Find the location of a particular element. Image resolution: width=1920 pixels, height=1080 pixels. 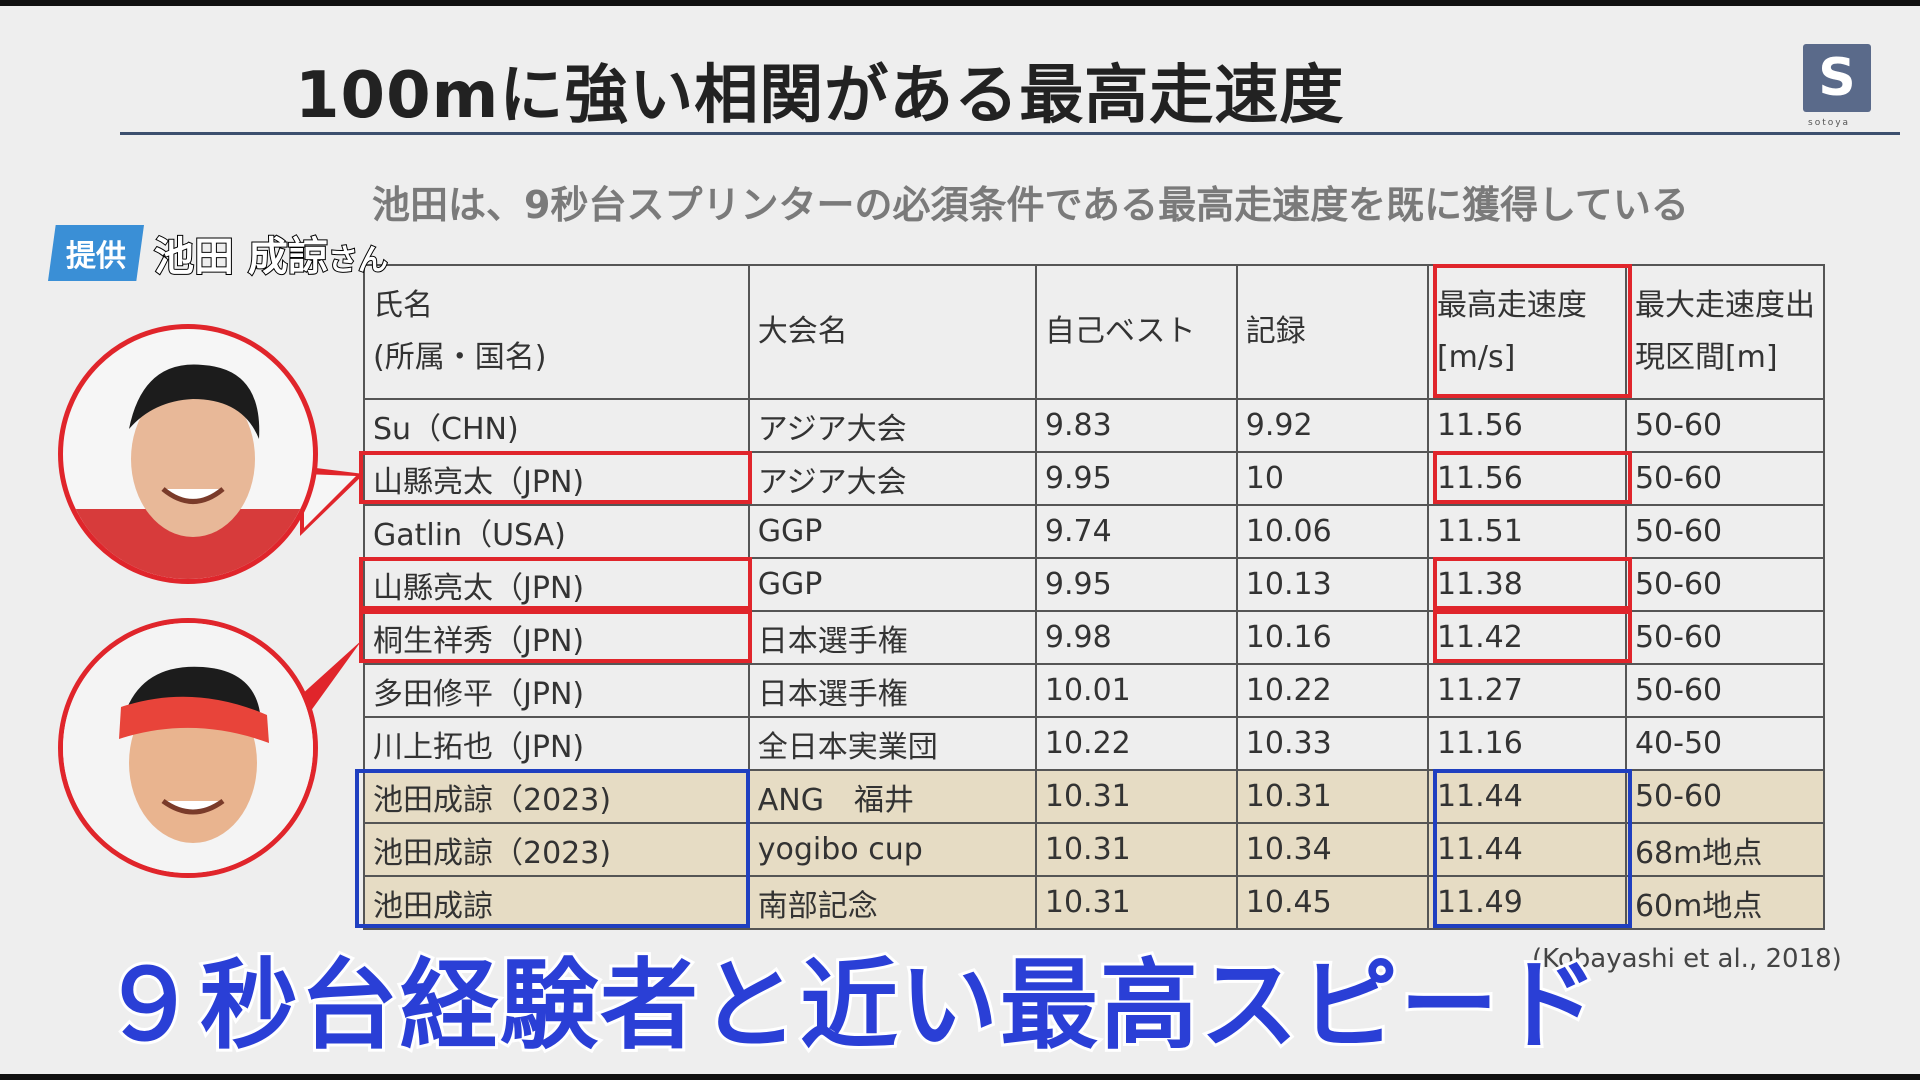

cell-personal-best: 9.83 is located at coordinates (1136, 425).